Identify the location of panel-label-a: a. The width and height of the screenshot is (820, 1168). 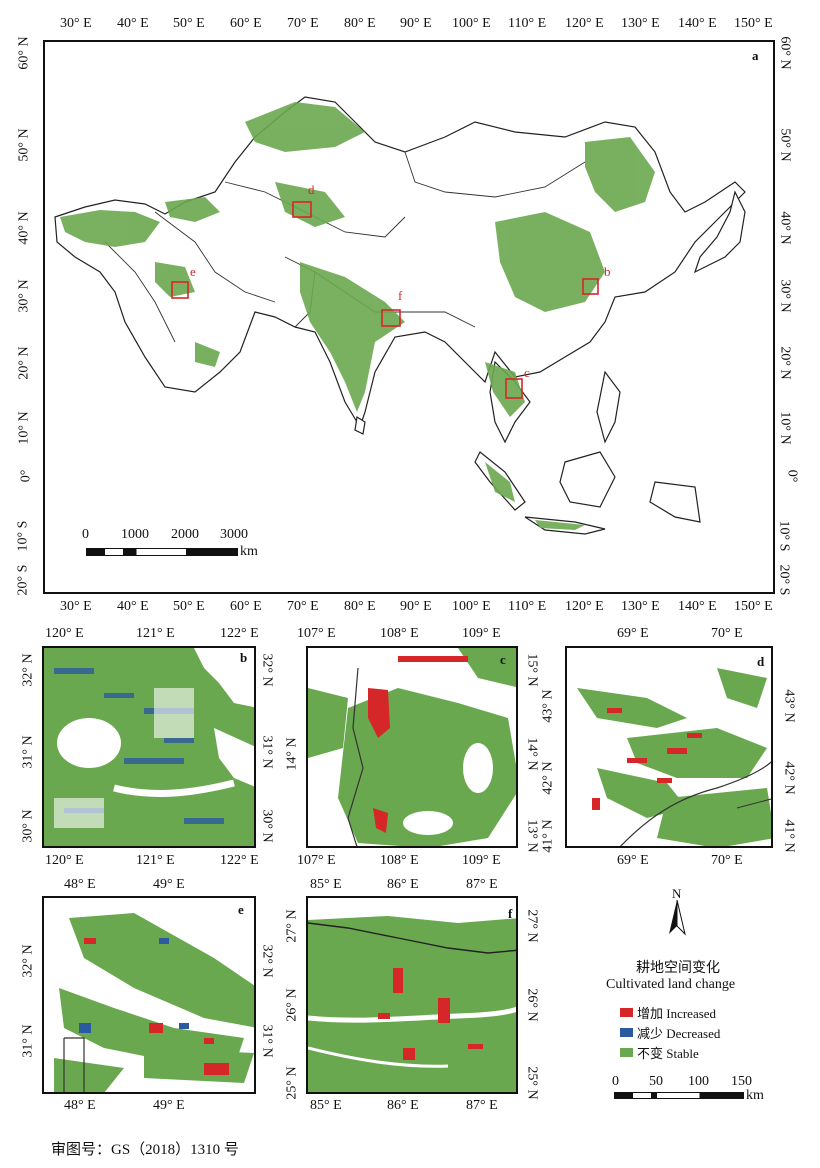
(755, 55).